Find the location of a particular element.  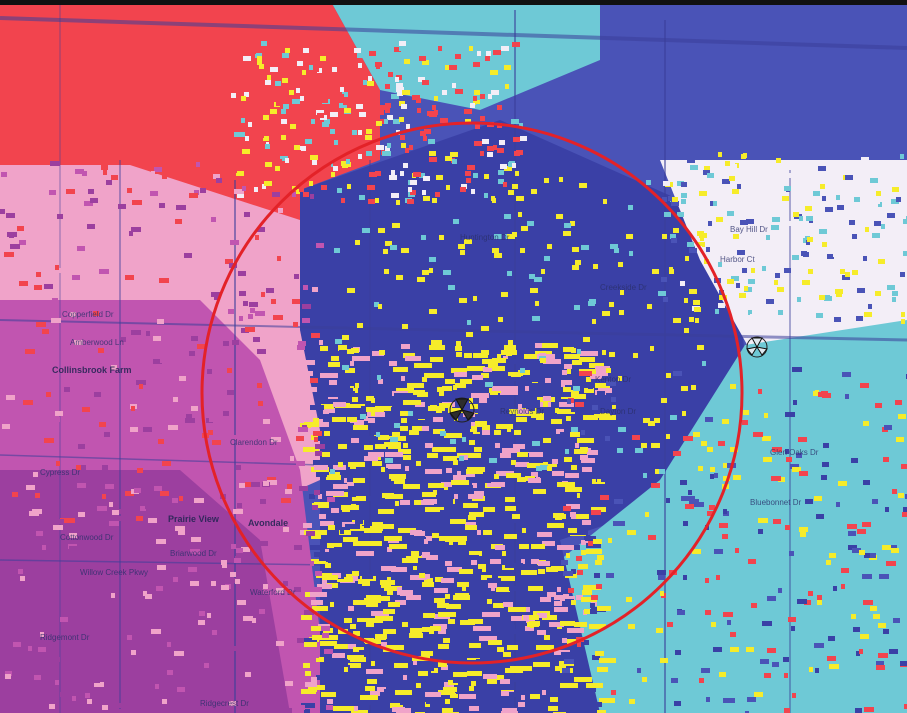

street-label: Harbor Ct is located at coordinates (737, 259).